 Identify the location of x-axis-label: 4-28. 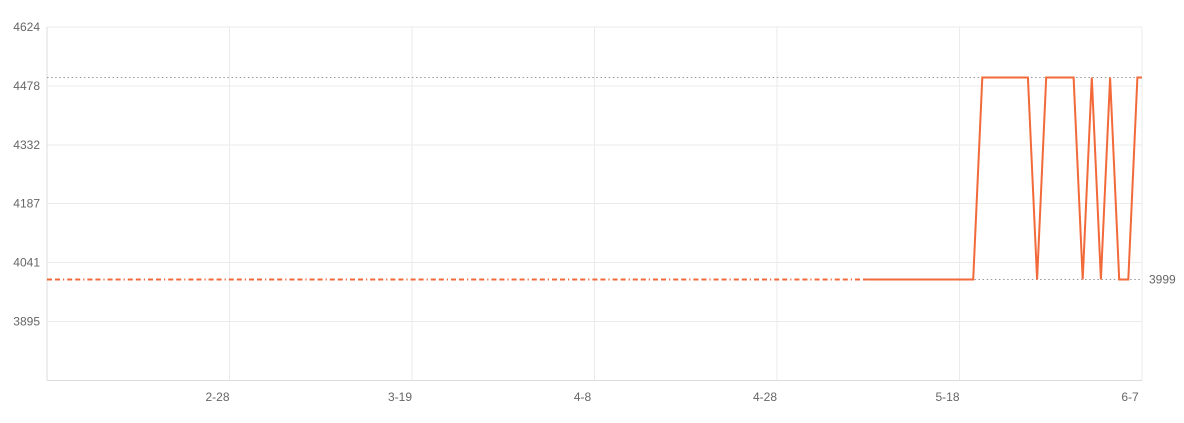
(765, 397).